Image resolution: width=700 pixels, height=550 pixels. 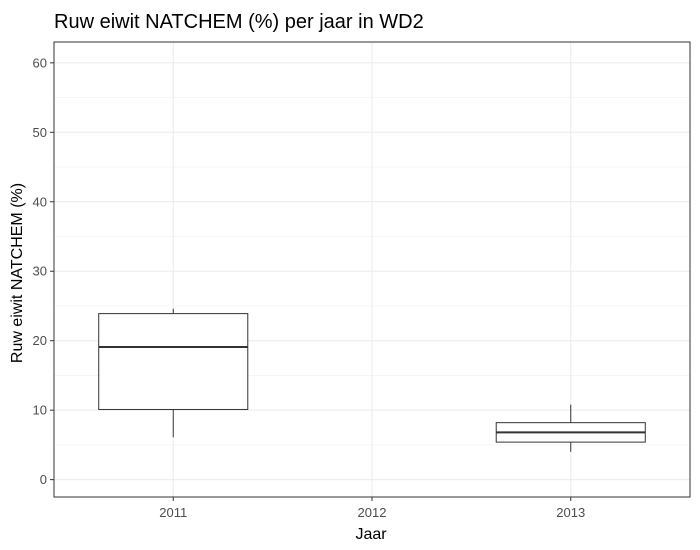 What do you see at coordinates (40, 62) in the screenshot?
I see `y-tick-label: 60` at bounding box center [40, 62].